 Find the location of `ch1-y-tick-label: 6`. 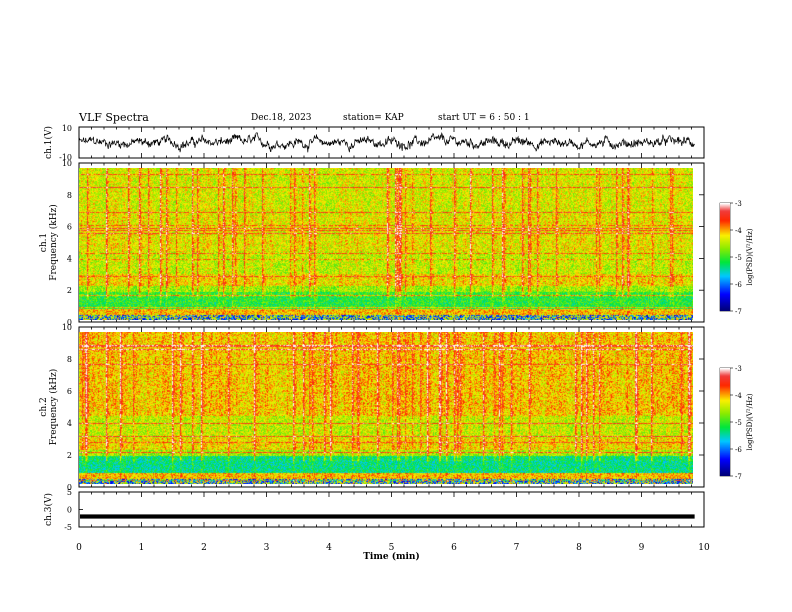

ch1-y-tick-label: 6 is located at coordinates (69, 227).